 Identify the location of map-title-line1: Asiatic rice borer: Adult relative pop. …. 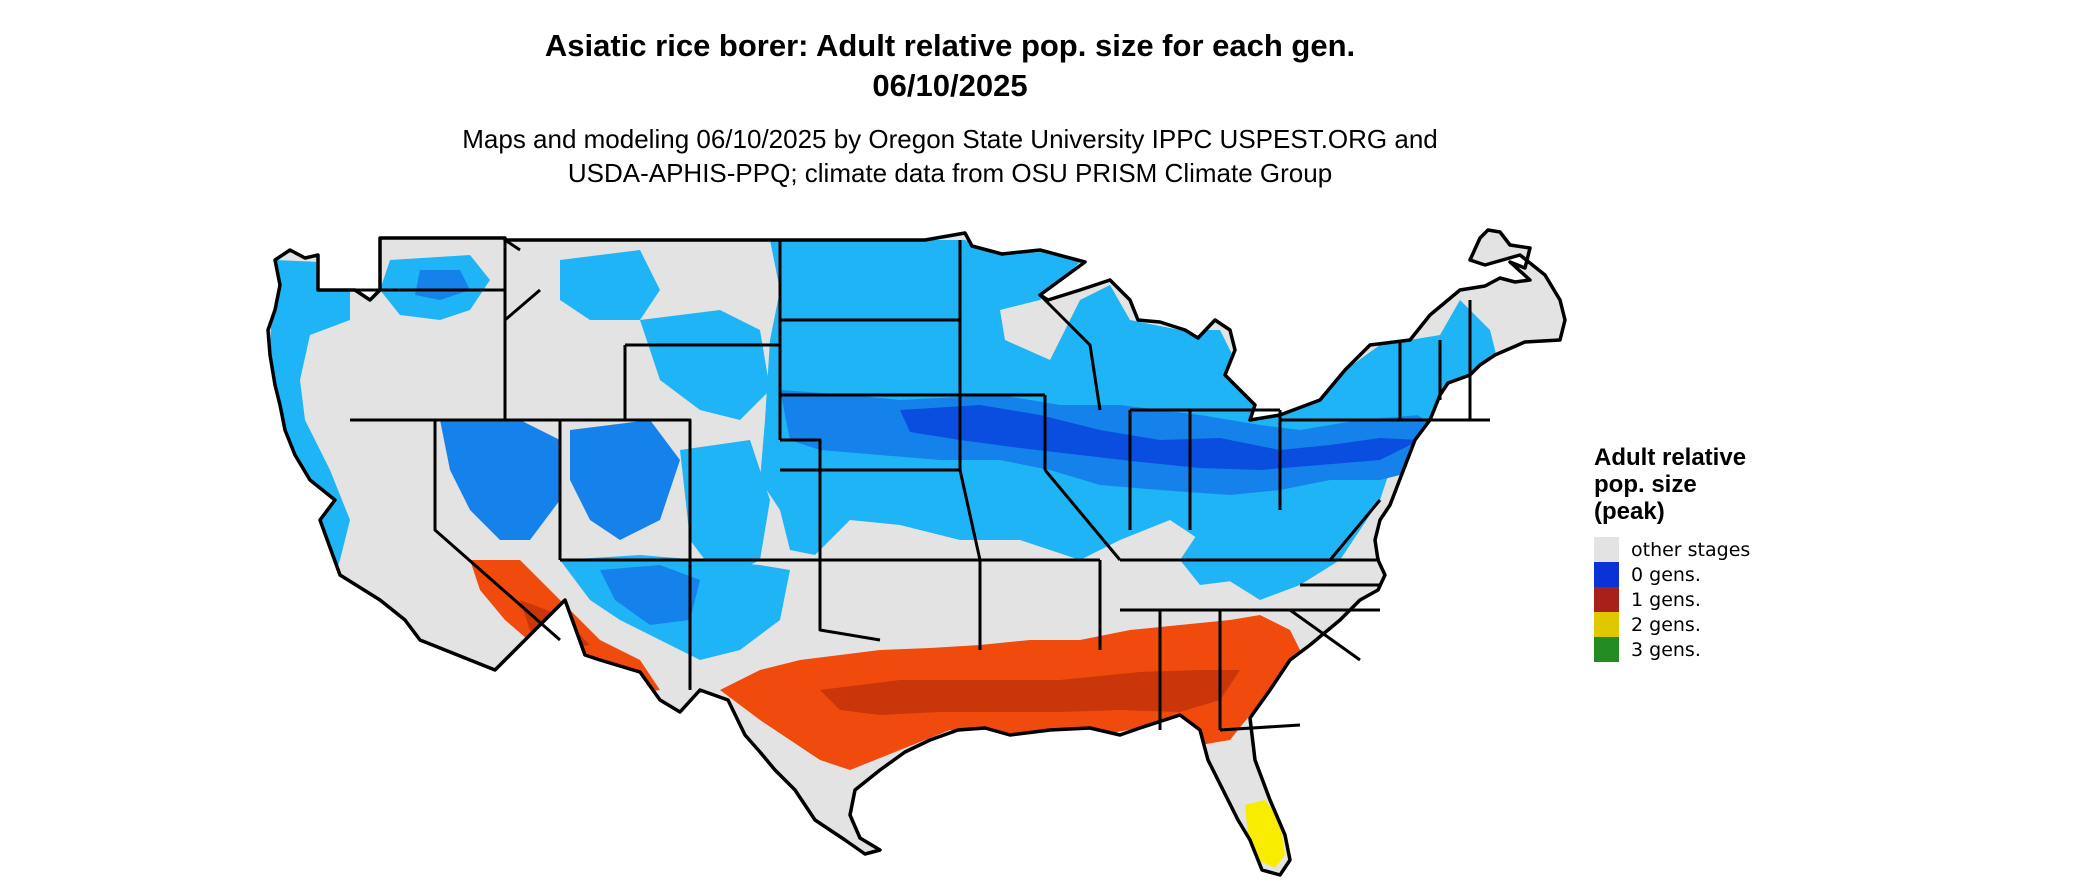
(950, 45).